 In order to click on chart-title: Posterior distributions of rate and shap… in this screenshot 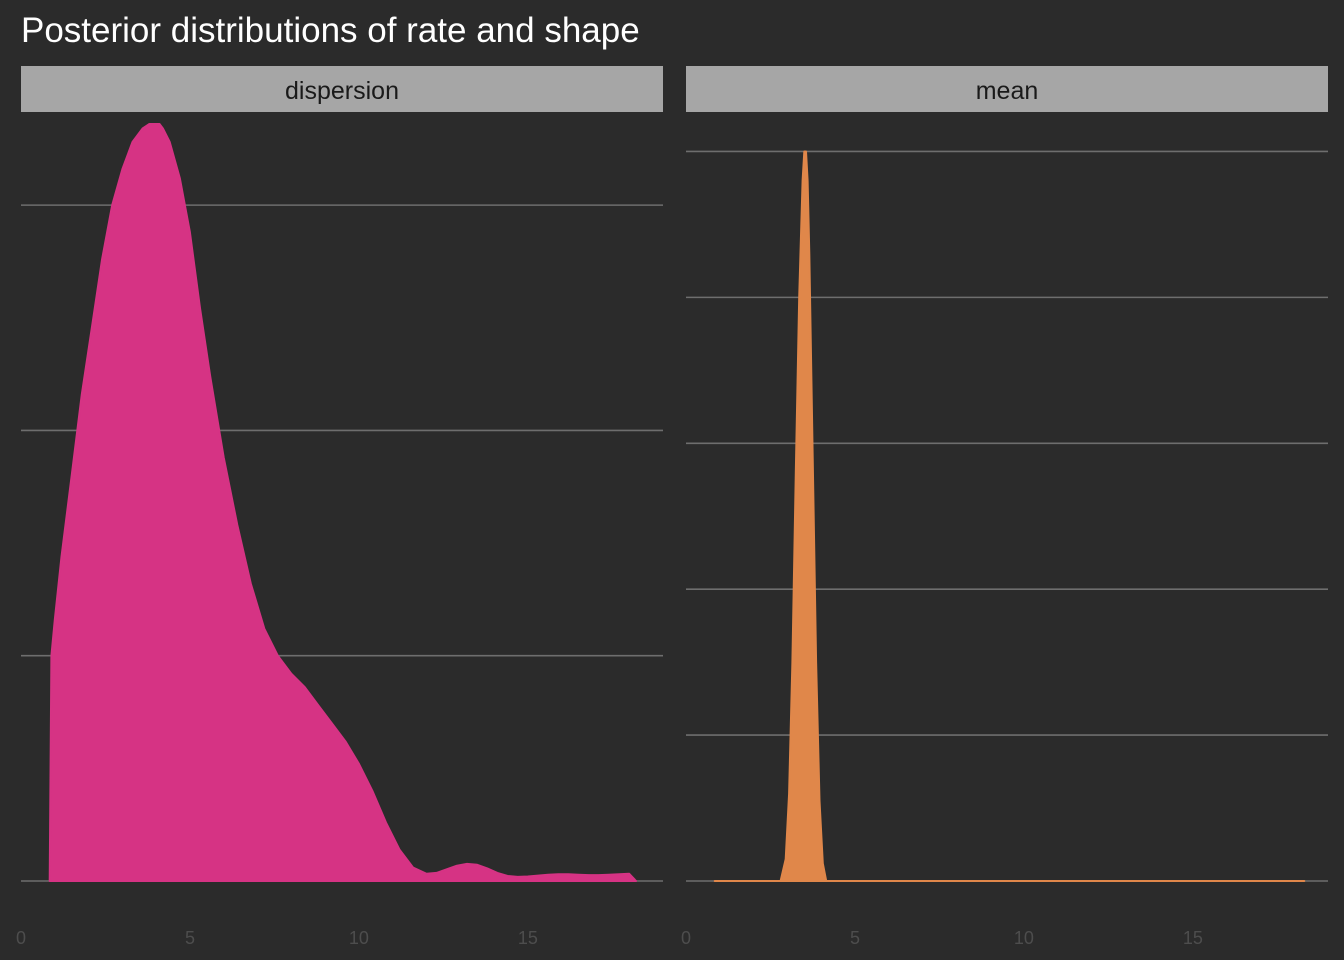, I will do `click(330, 30)`.